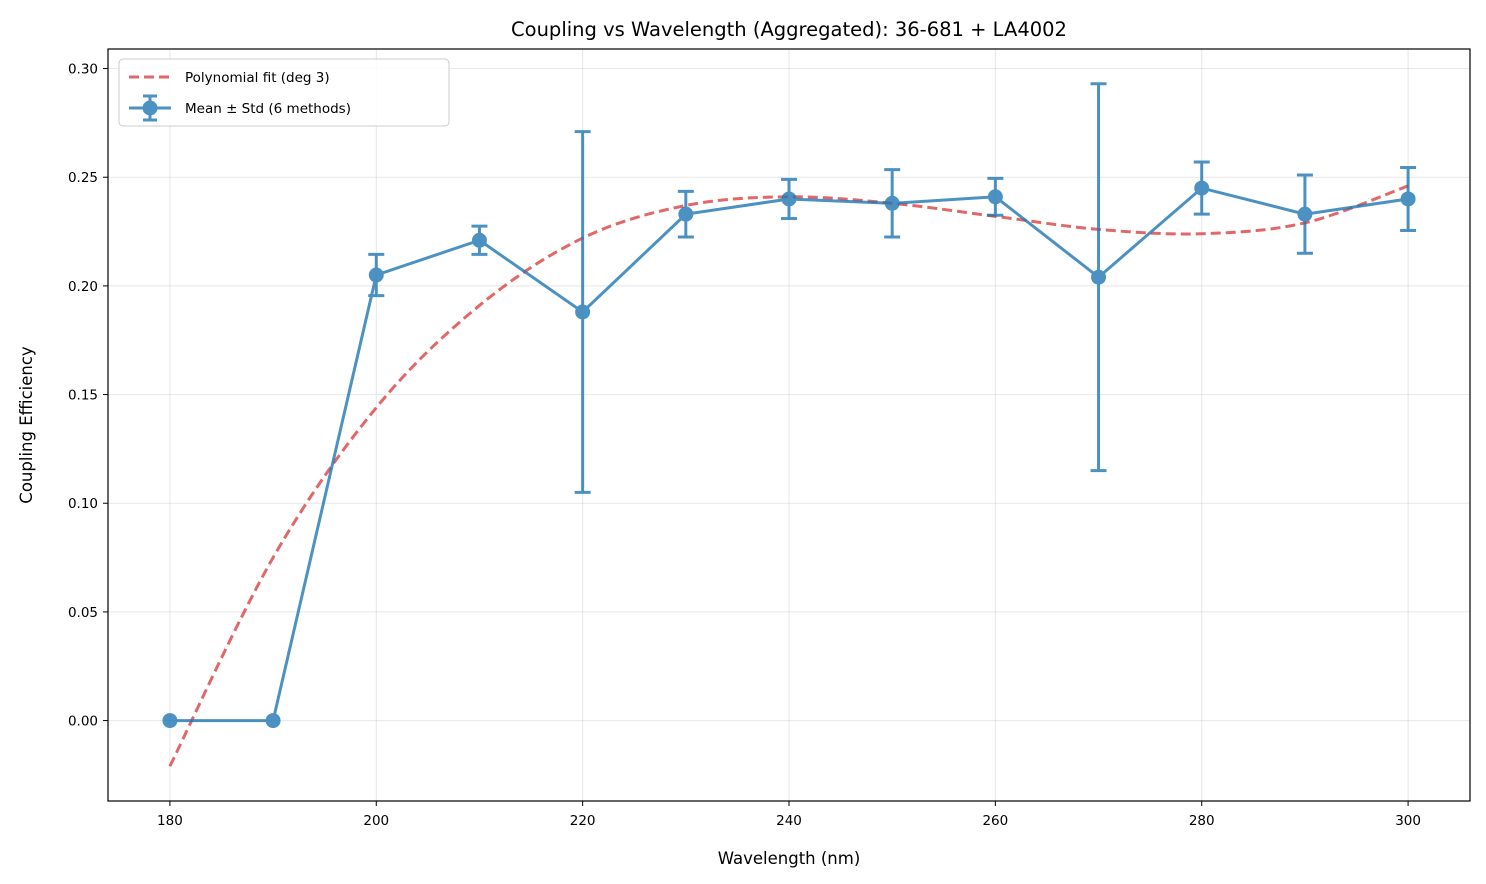 The width and height of the screenshot is (1486, 884). What do you see at coordinates (83, 504) in the screenshot?
I see `y-tick-label: 0.10` at bounding box center [83, 504].